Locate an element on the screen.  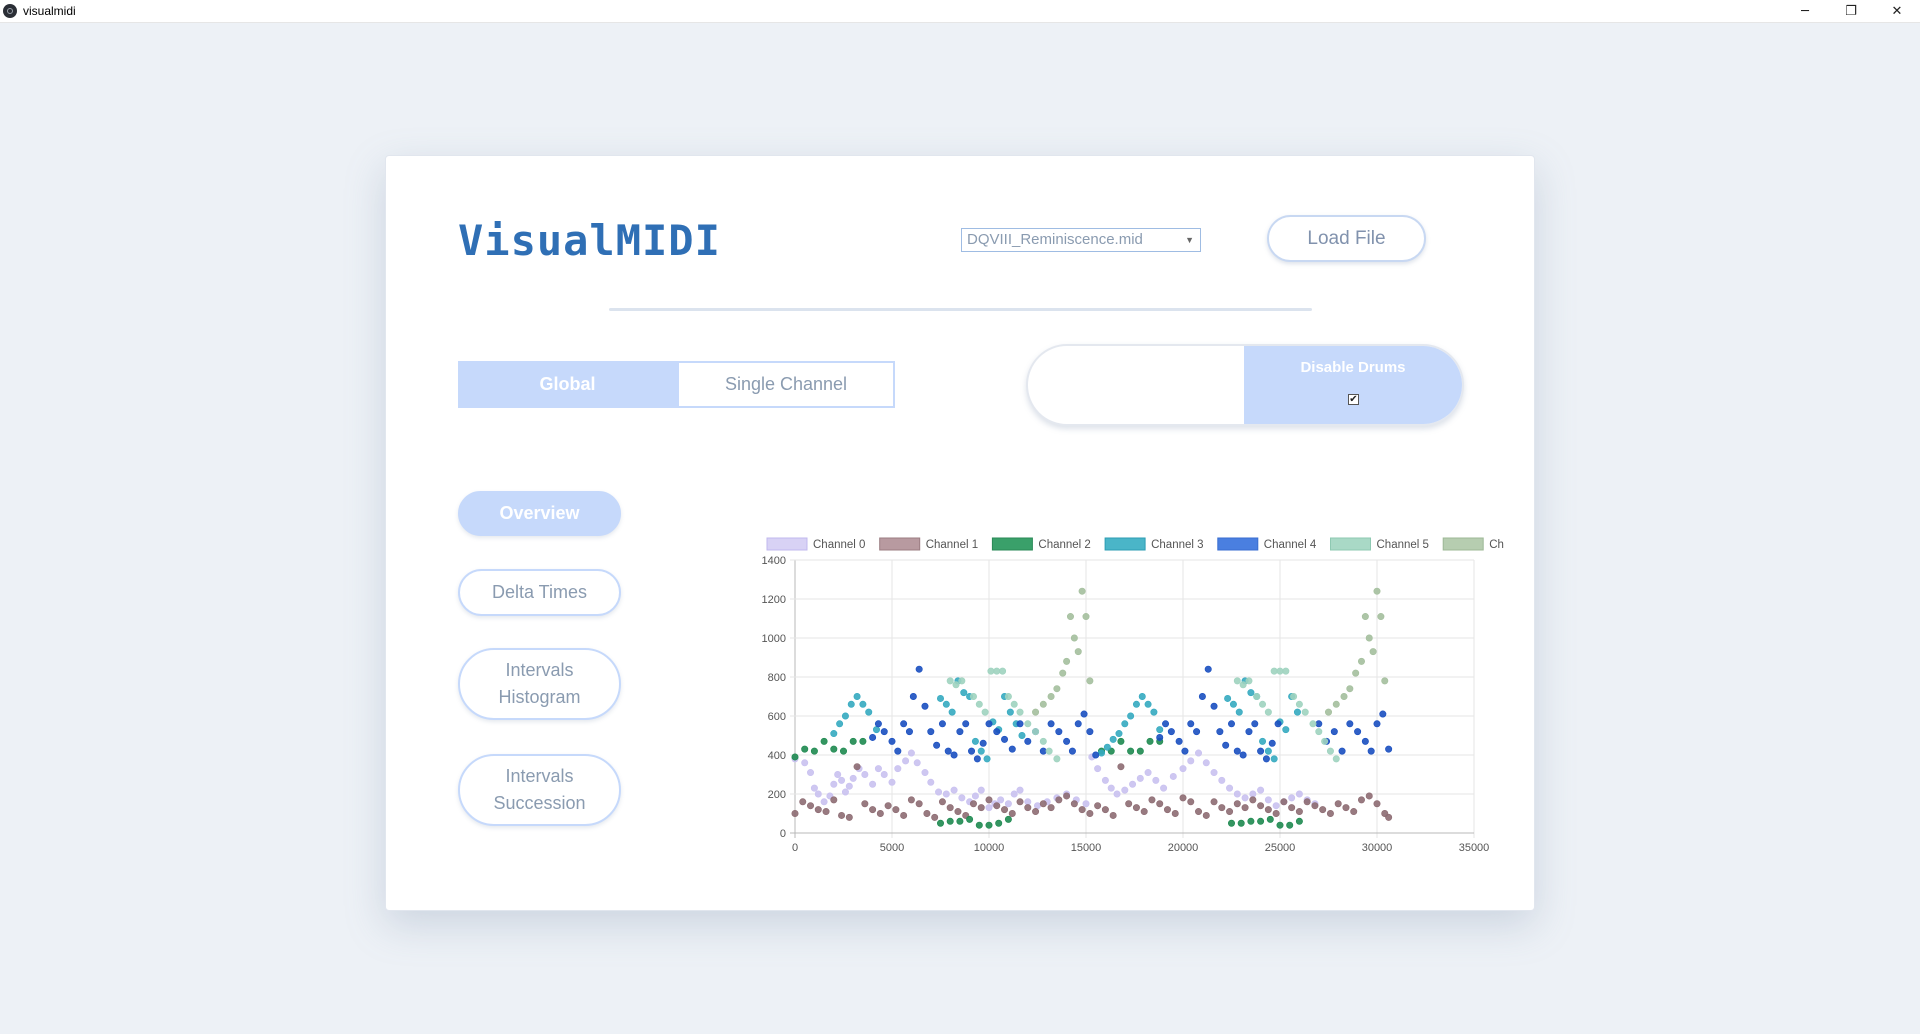
y-tick-label: 1400 is located at coordinates (774, 561).